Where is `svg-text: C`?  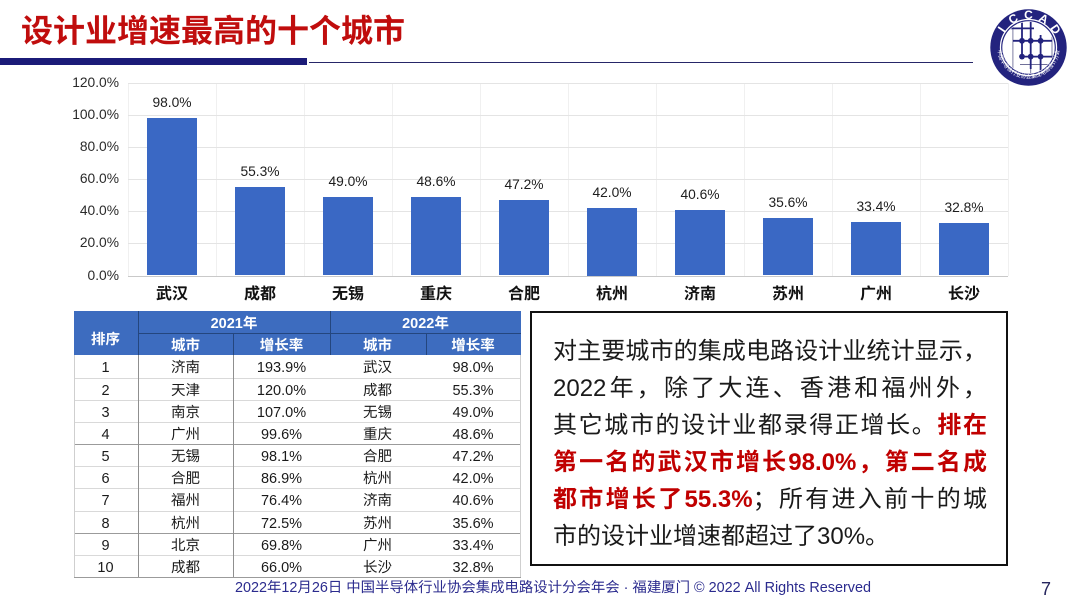
svg-text: C is located at coordinates (1028, 15).